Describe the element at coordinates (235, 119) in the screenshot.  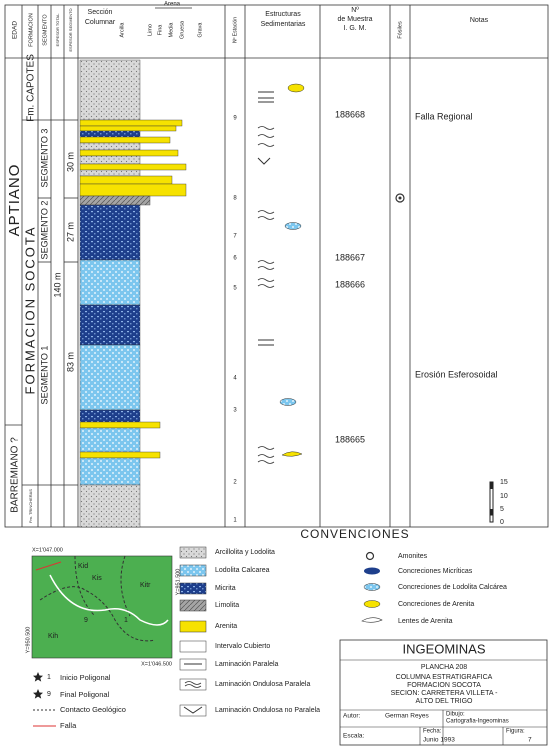
I see `station-number: 9` at that location.